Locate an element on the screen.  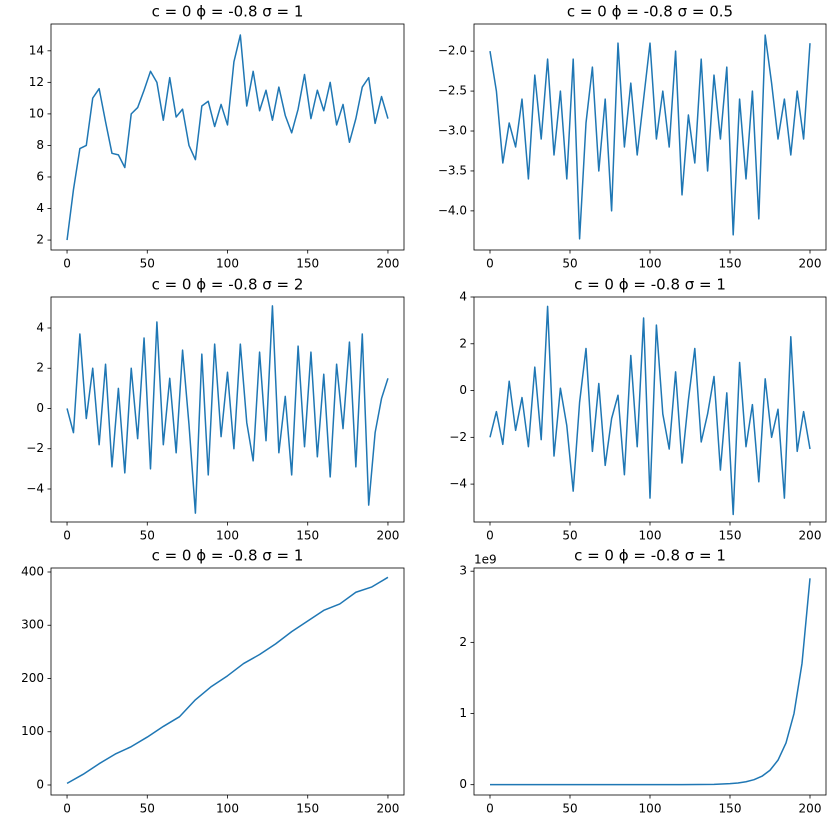
y-tick-label: 8 is located at coordinates (40, 145).